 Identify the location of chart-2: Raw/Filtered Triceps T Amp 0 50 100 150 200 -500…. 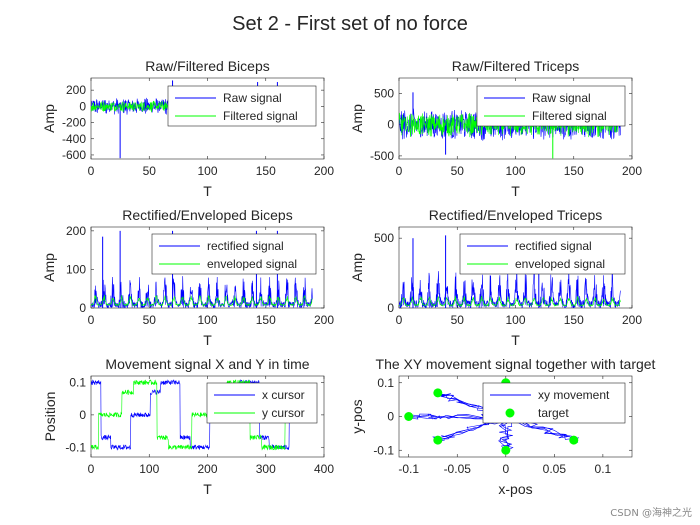
(495, 128).